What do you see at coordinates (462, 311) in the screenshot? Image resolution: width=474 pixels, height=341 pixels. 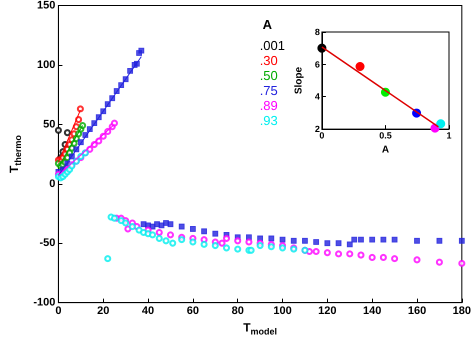 I see `x-tick-label: 180` at bounding box center [462, 311].